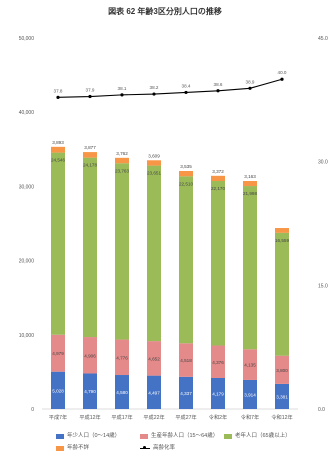 The height and width of the screenshot is (475, 331). I want to click on right-axis-tick-label: 15.0, so click(323, 286).